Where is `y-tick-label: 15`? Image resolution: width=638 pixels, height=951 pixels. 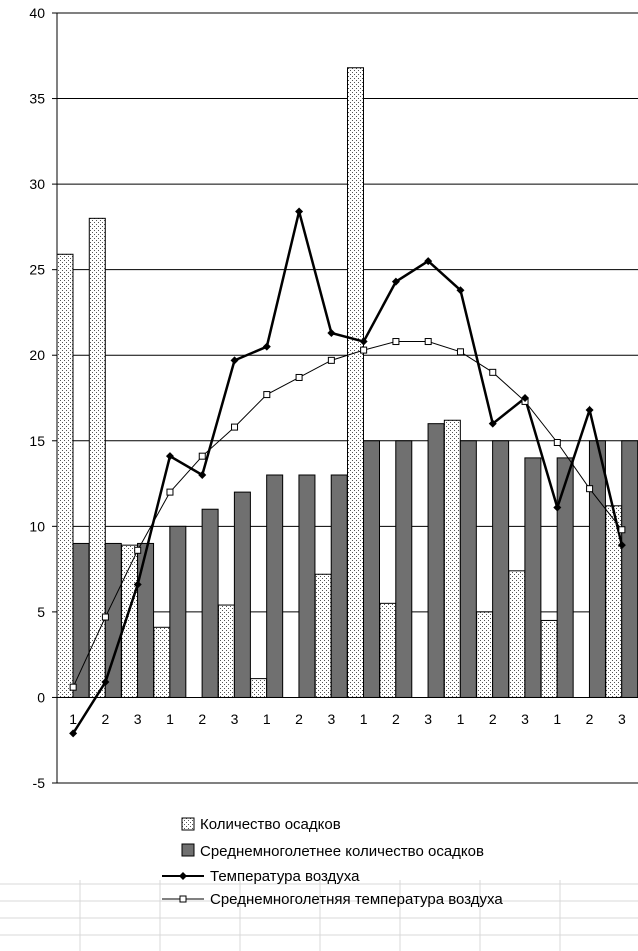
y-tick-label: 15 is located at coordinates (37, 441).